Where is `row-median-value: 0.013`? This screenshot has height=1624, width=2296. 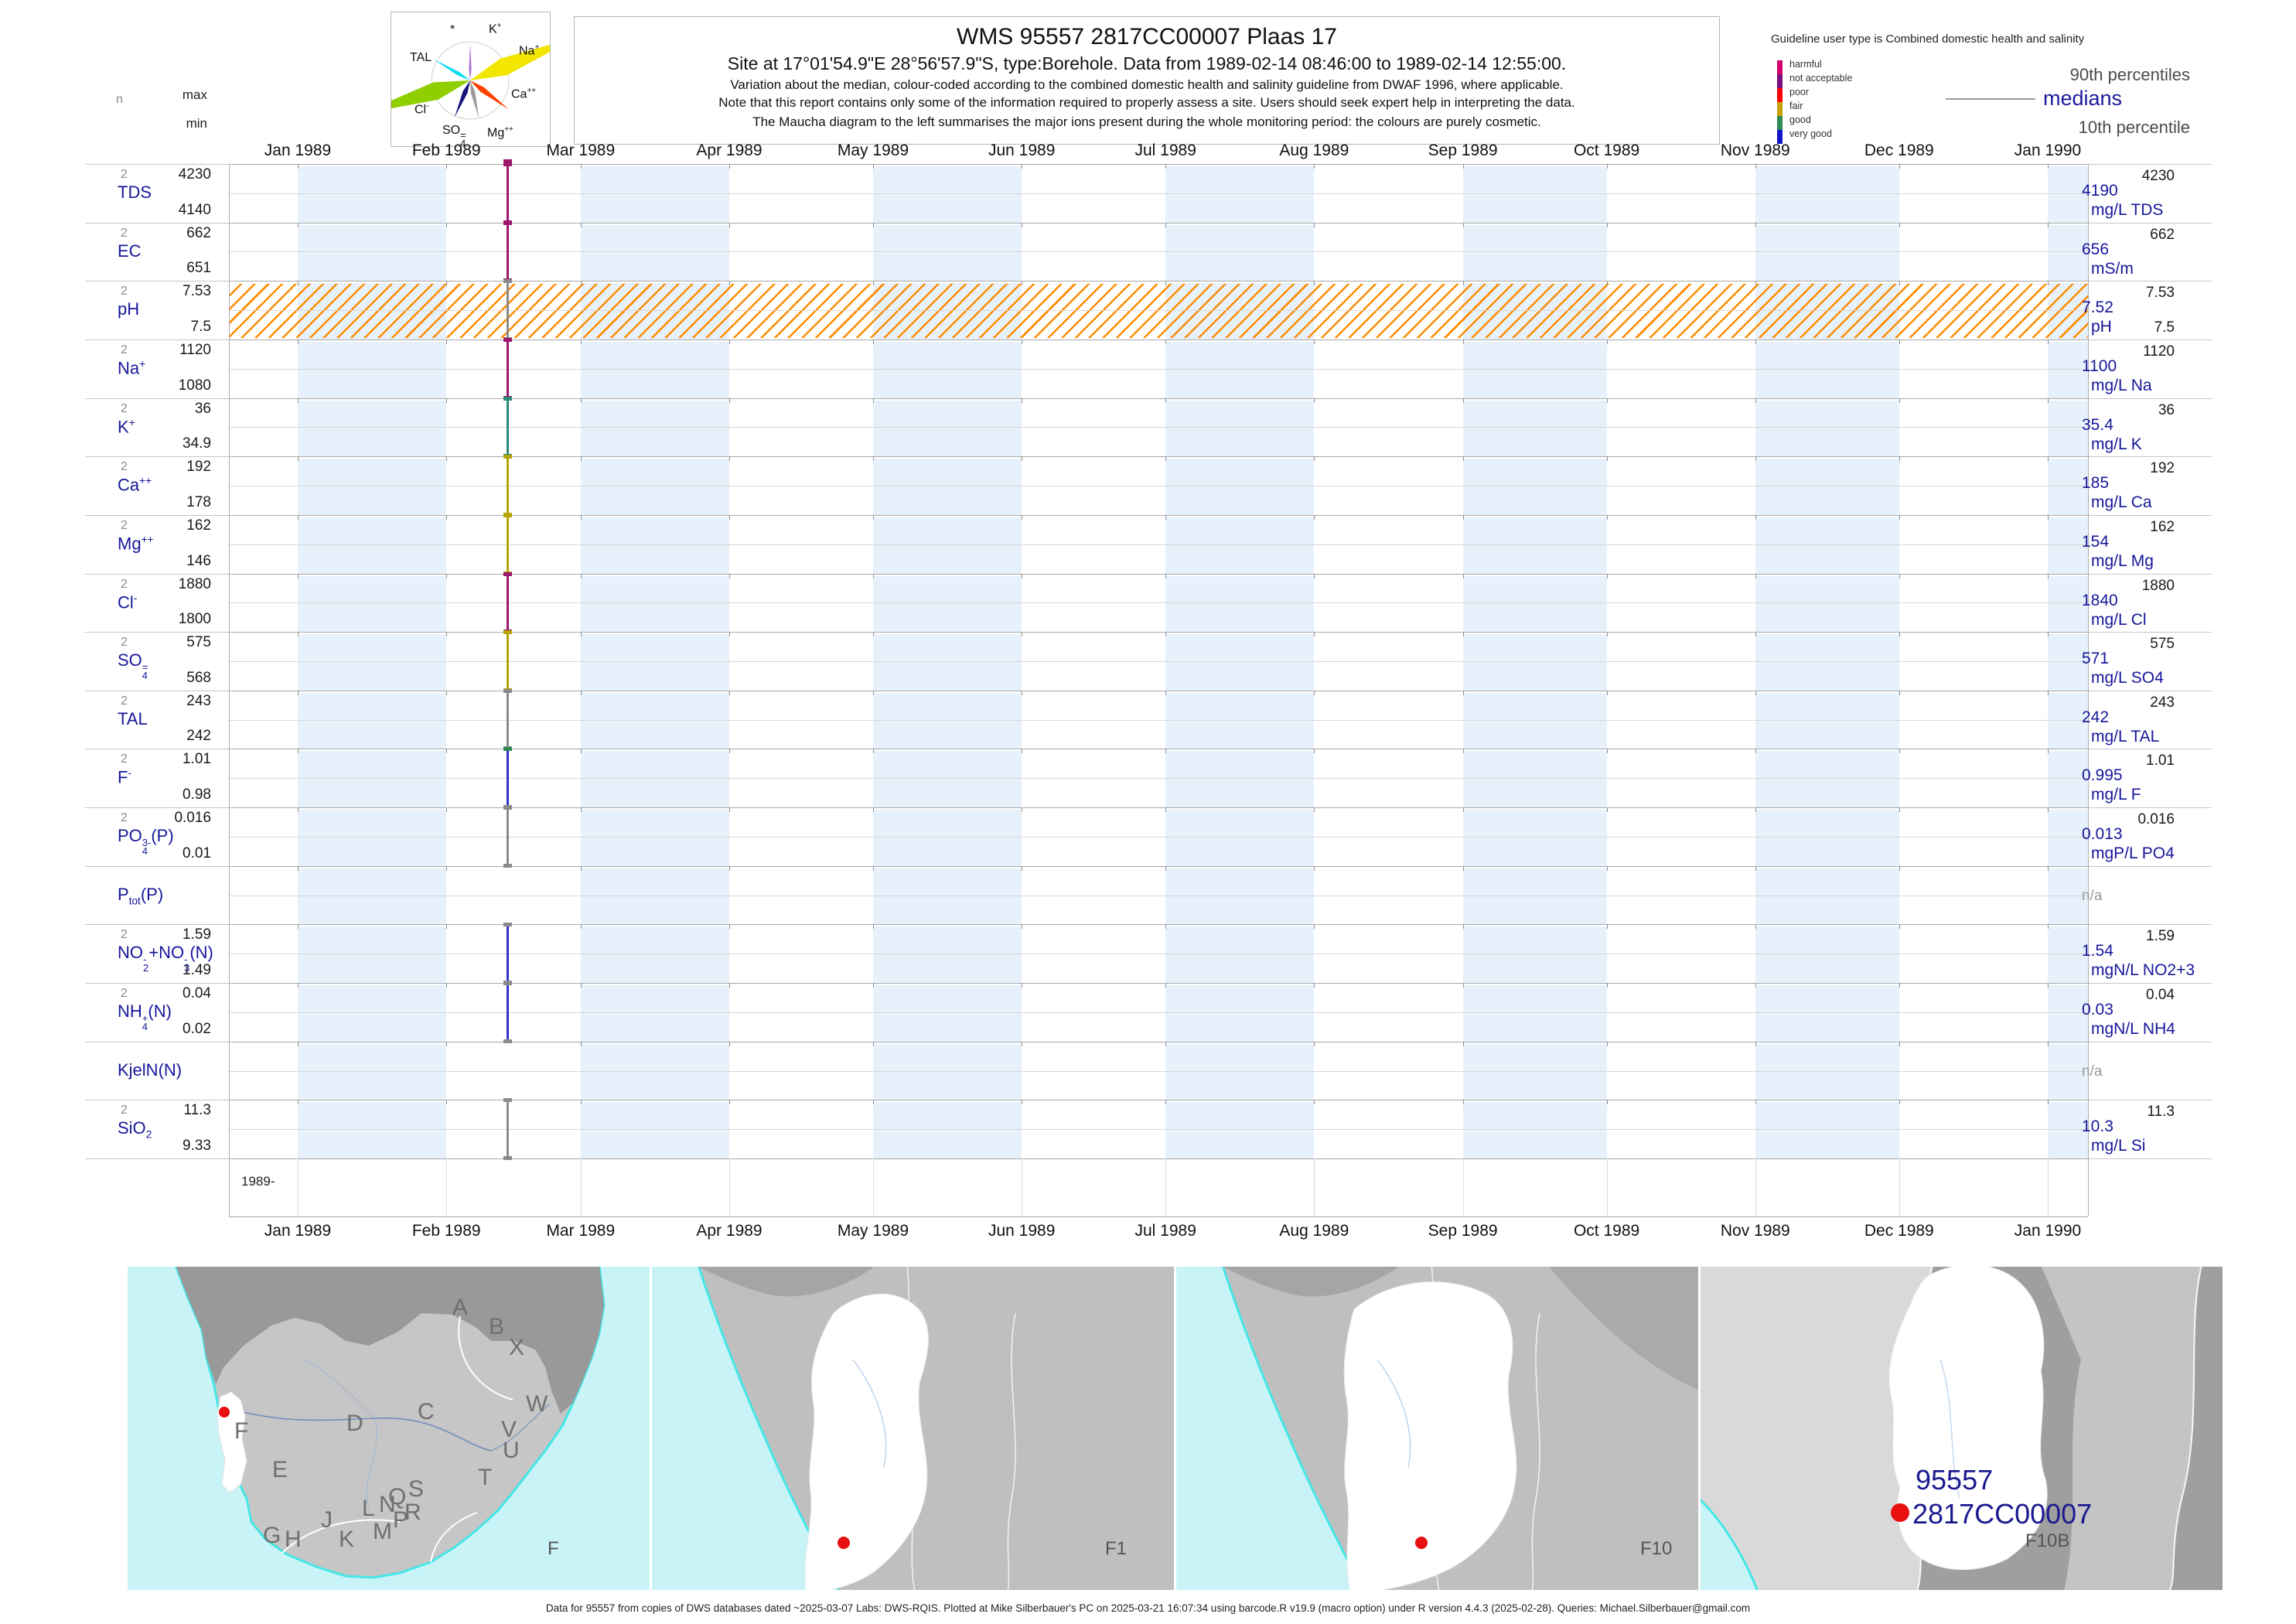 row-median-value: 0.013 is located at coordinates (2102, 834).